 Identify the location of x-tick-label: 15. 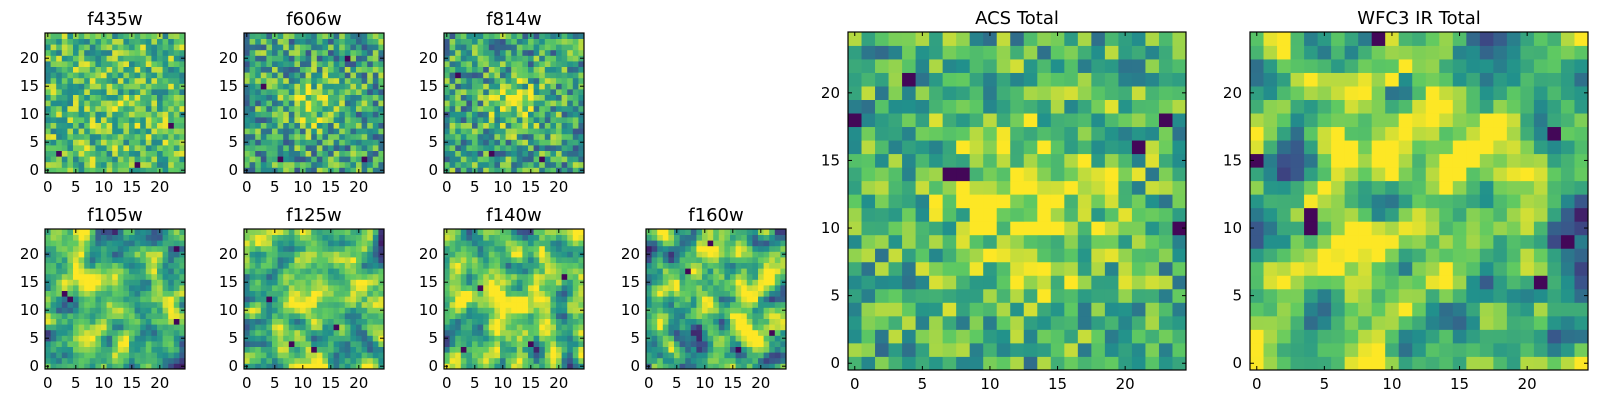
(330, 187).